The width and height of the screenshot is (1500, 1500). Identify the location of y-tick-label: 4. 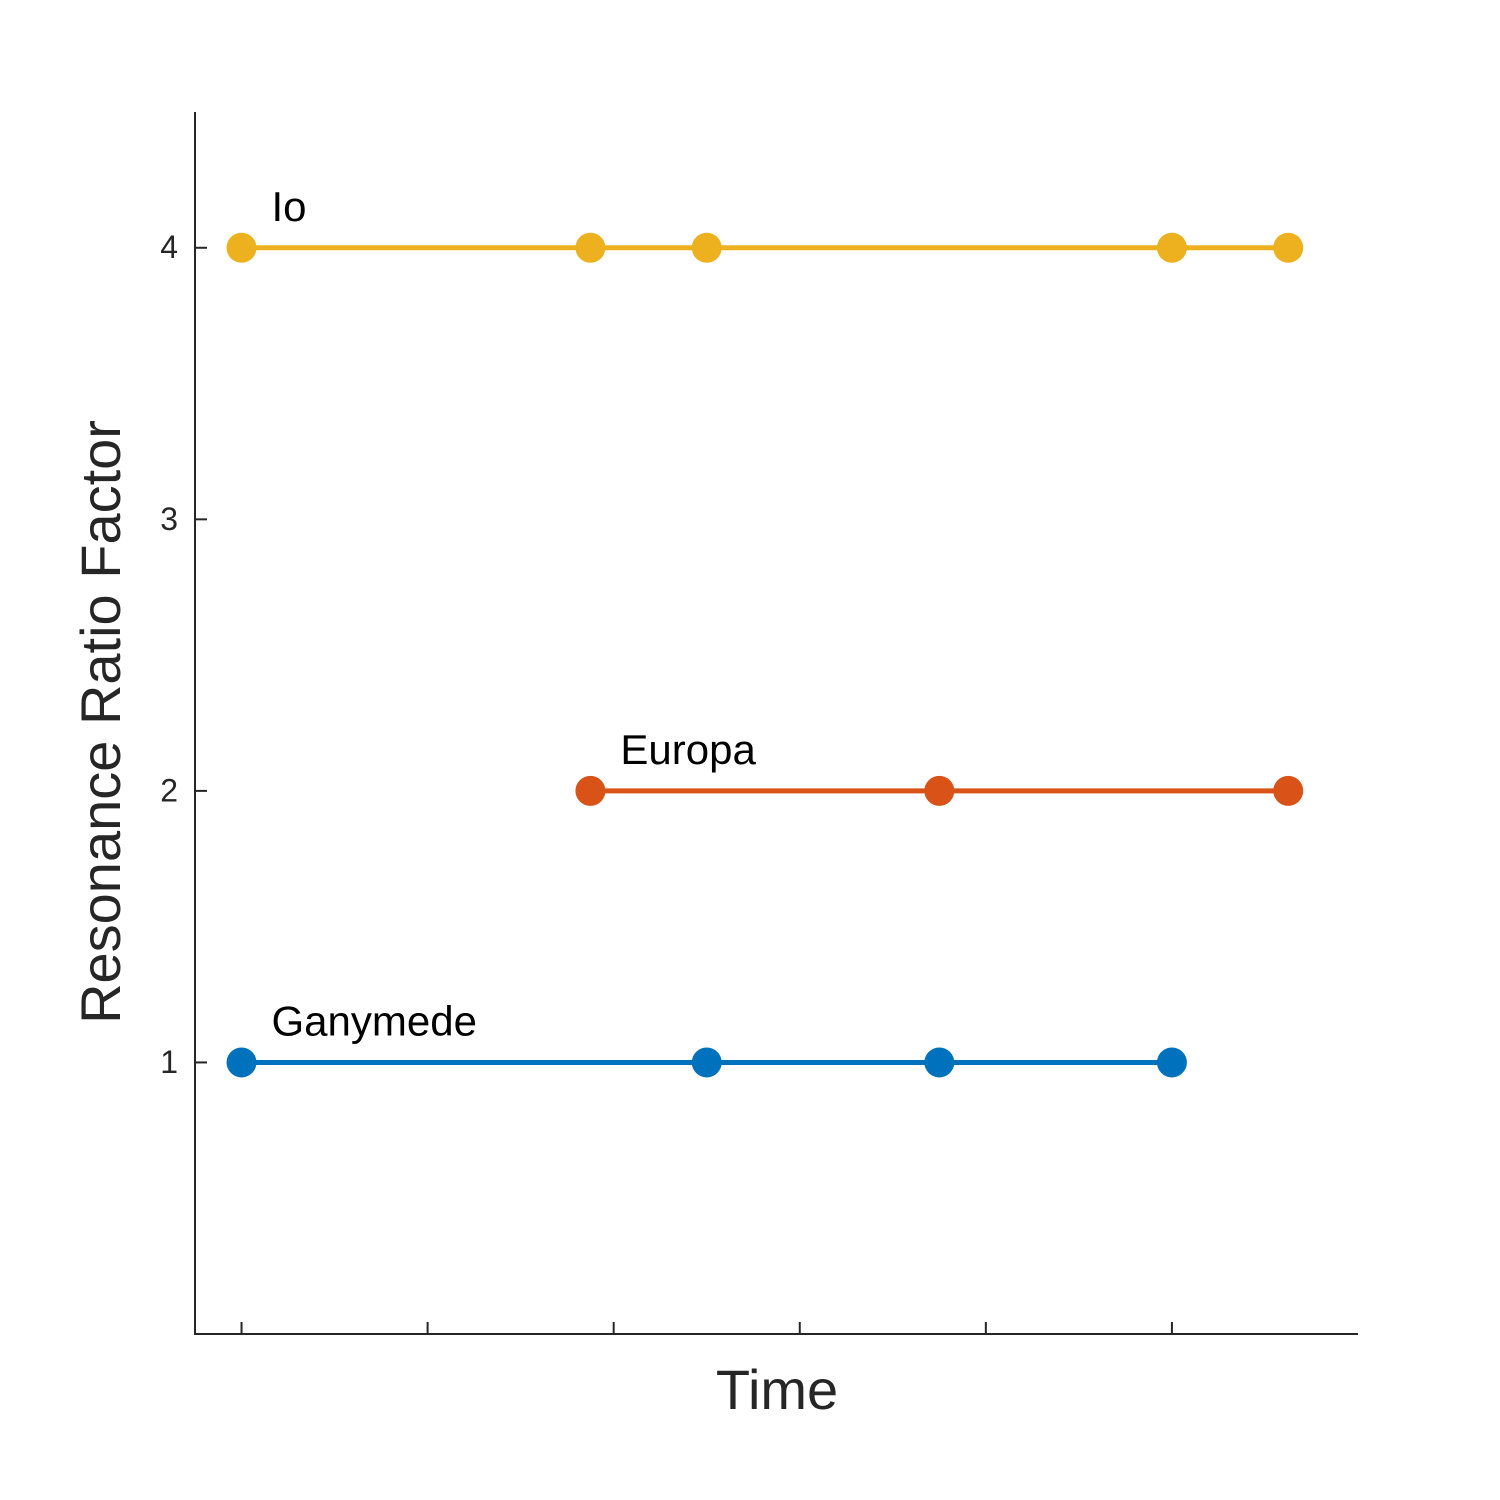
(169, 247).